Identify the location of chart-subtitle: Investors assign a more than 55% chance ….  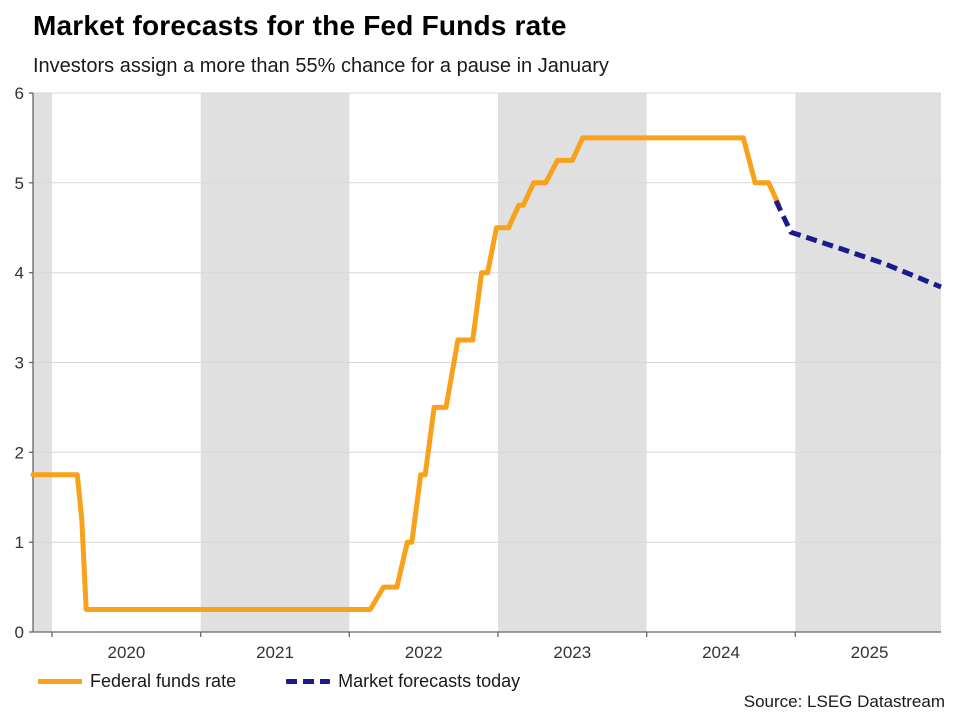
(321, 66).